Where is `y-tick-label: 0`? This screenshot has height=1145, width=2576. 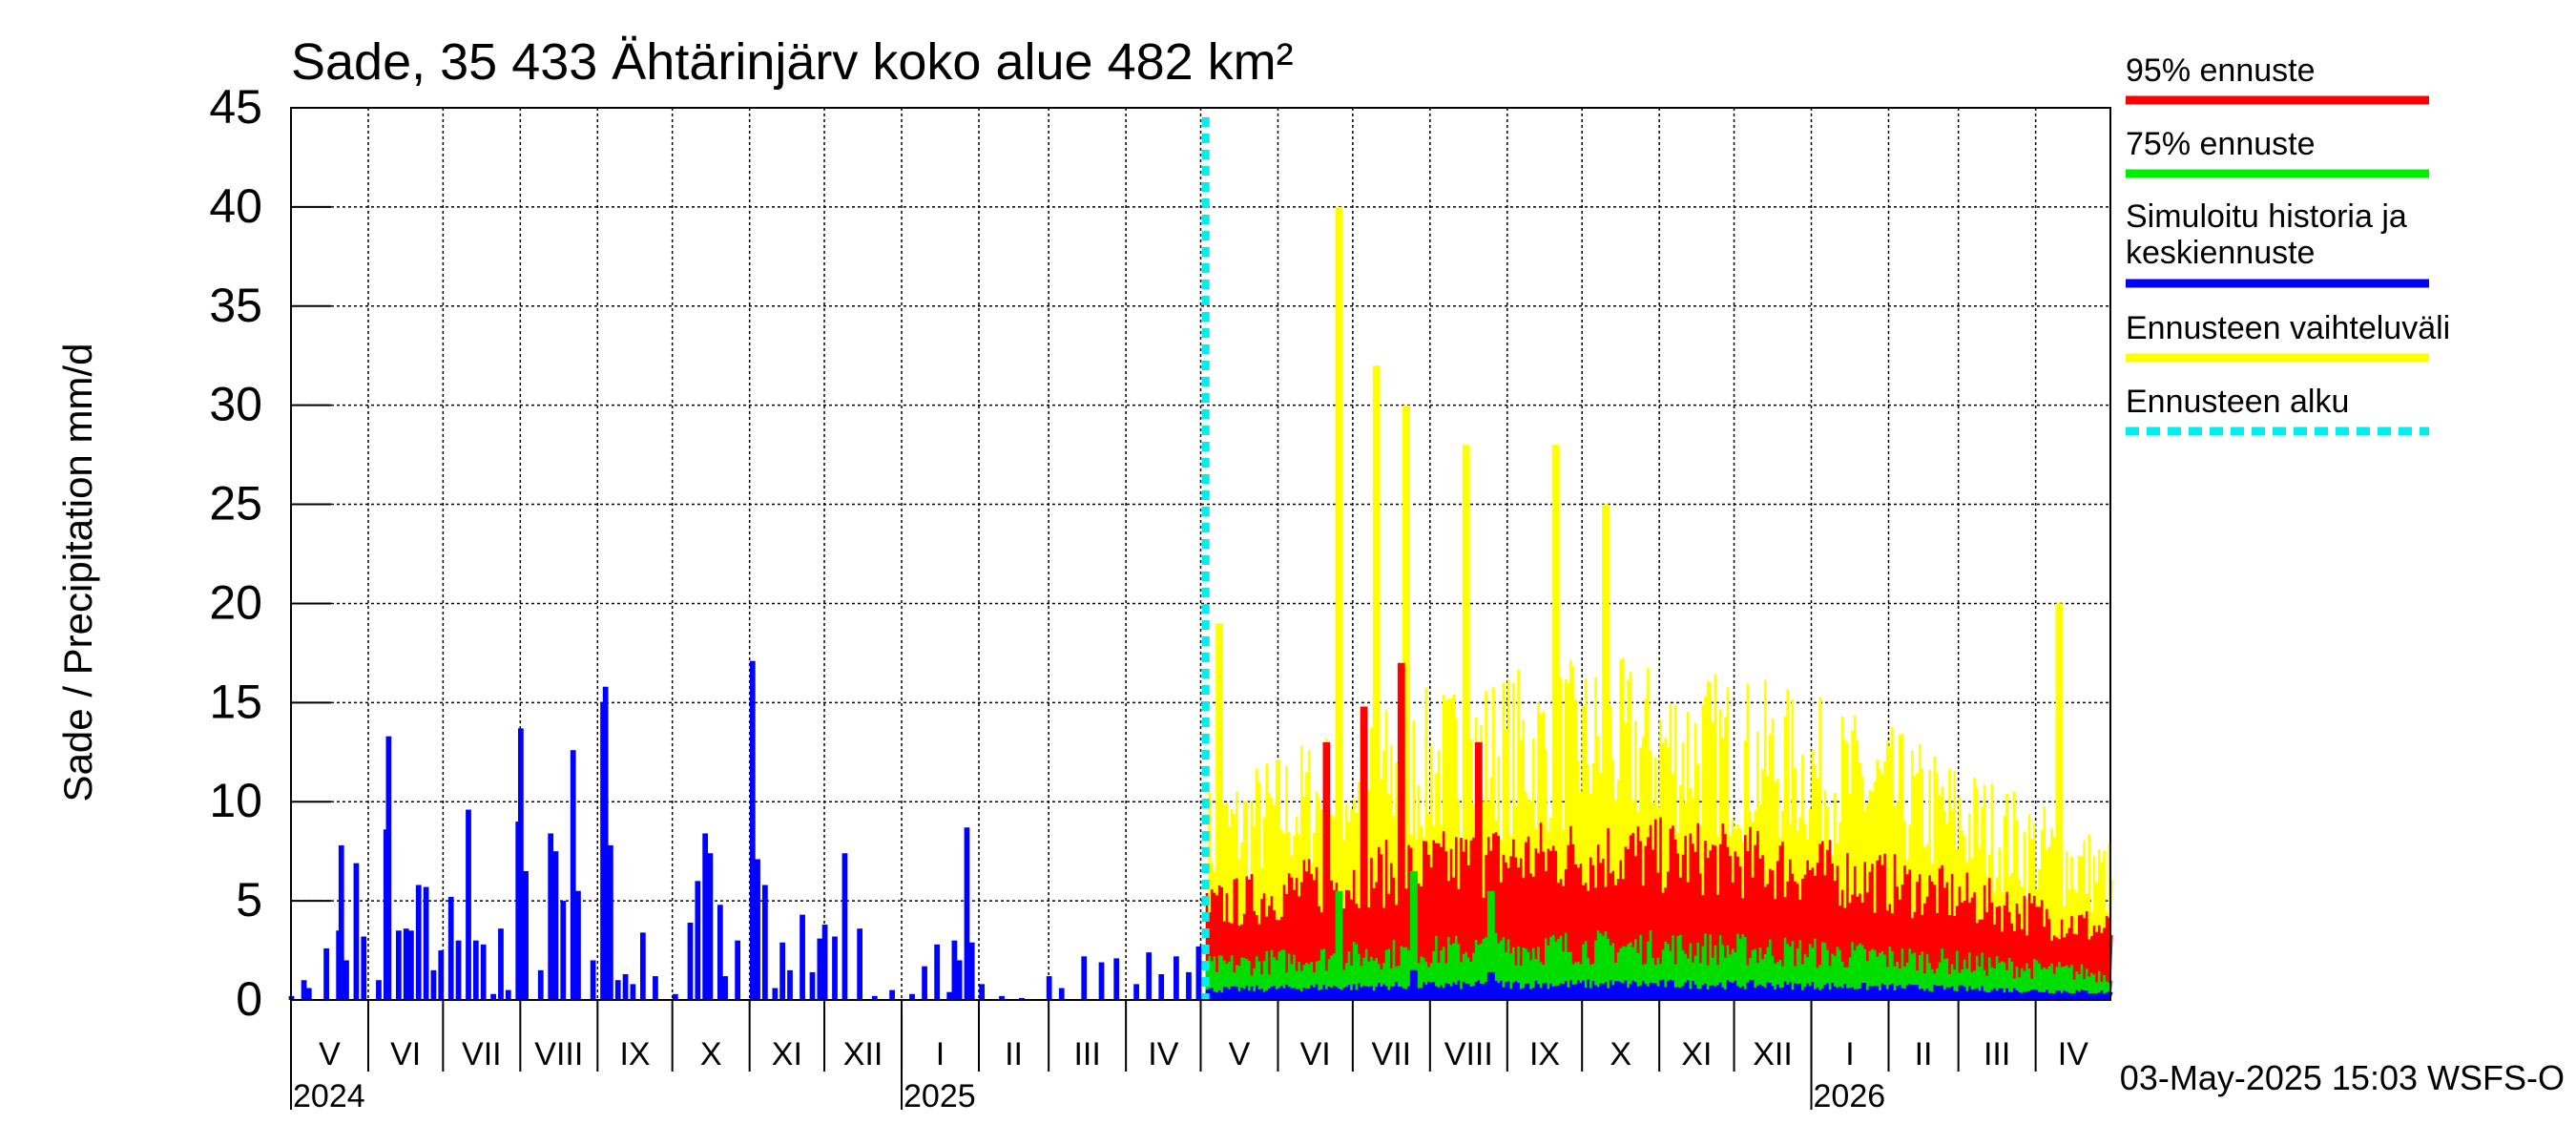 y-tick-label: 0 is located at coordinates (249, 999).